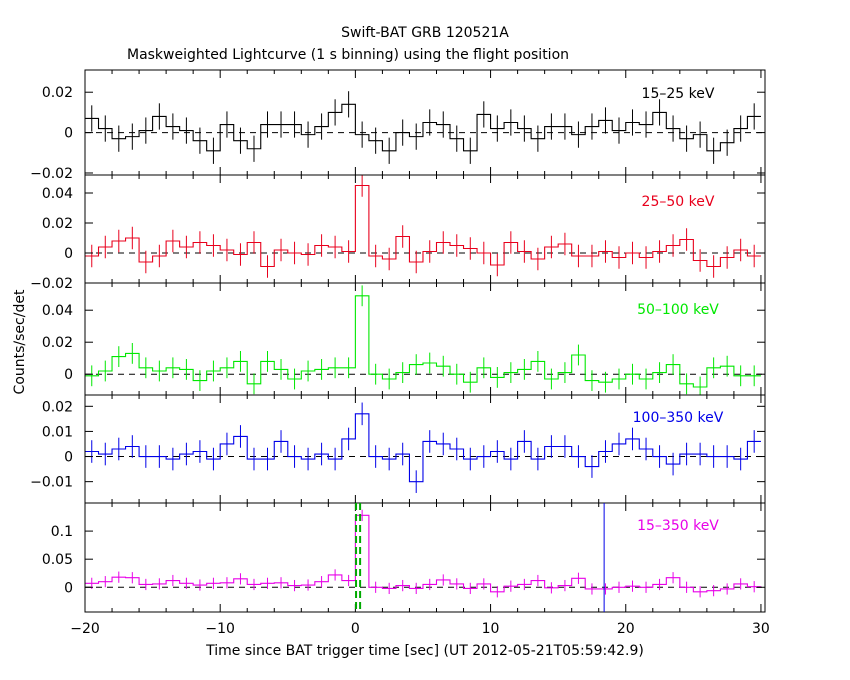 The height and width of the screenshot is (680, 850). What do you see at coordinates (62, 532) in the screenshot?
I see `y-tick-label: 0.1` at bounding box center [62, 532].